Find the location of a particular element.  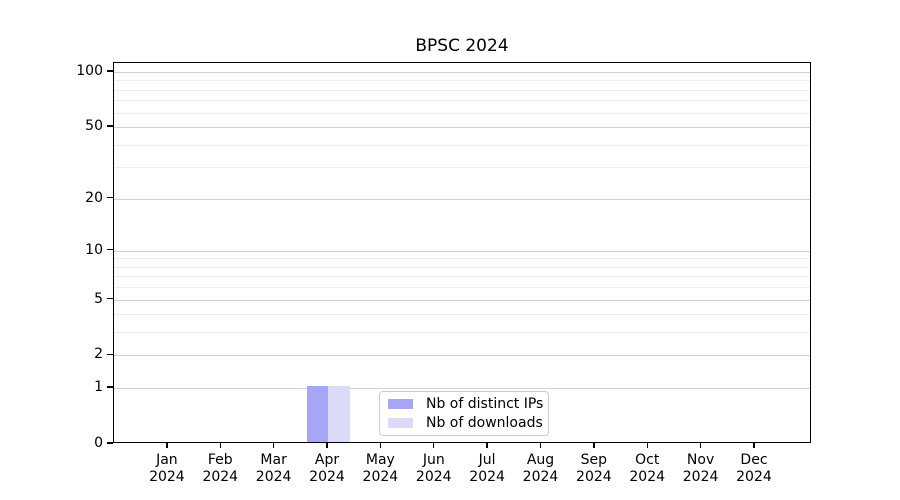

x-tick-label-month: Jul is located at coordinates (487, 460).